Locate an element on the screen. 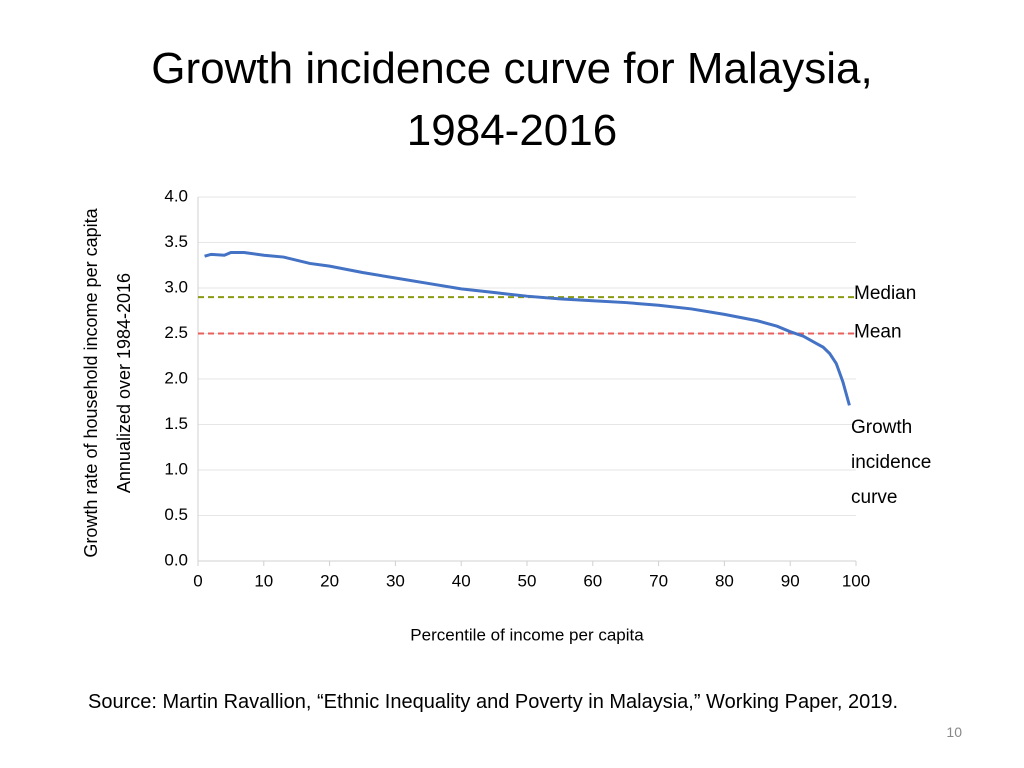 This screenshot has width=1024, height=768. x-tick-label: 60 is located at coordinates (592, 580).